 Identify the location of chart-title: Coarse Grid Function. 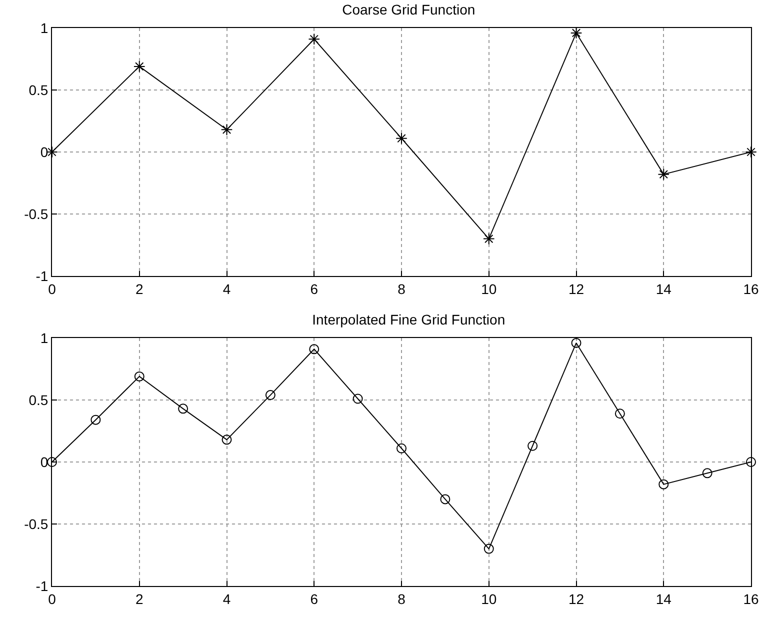
(409, 9).